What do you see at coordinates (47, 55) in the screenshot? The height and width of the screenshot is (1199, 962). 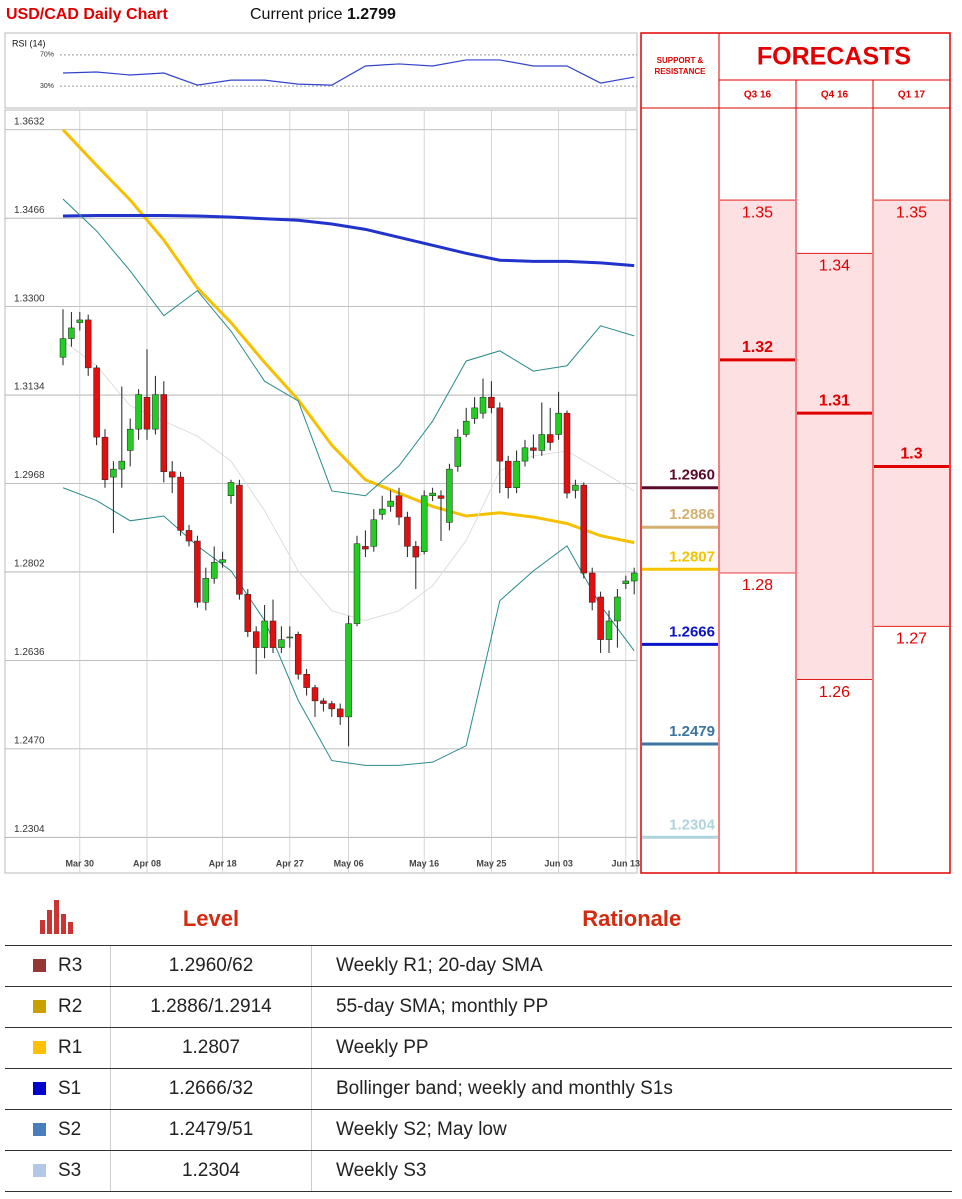 I see `rsi-tick-label: 70%` at bounding box center [47, 55].